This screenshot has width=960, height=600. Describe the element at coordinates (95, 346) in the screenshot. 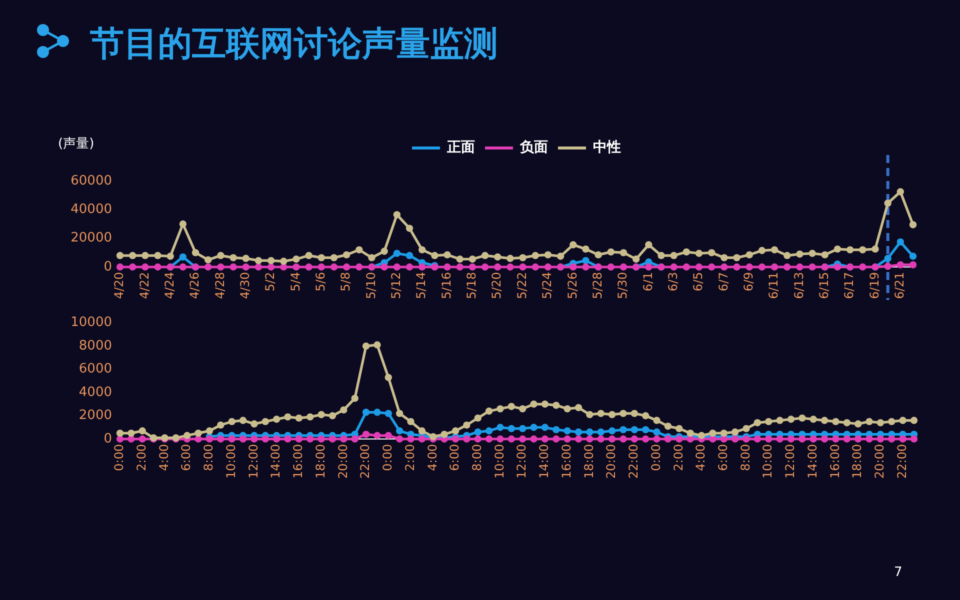

I see `y-tick-label: 8000` at that location.